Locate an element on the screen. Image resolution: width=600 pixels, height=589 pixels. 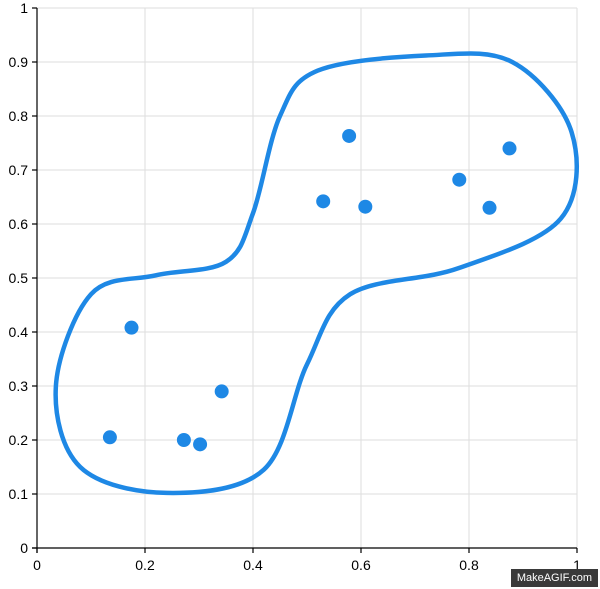
x-tick-label: 1 is located at coordinates (577, 565).